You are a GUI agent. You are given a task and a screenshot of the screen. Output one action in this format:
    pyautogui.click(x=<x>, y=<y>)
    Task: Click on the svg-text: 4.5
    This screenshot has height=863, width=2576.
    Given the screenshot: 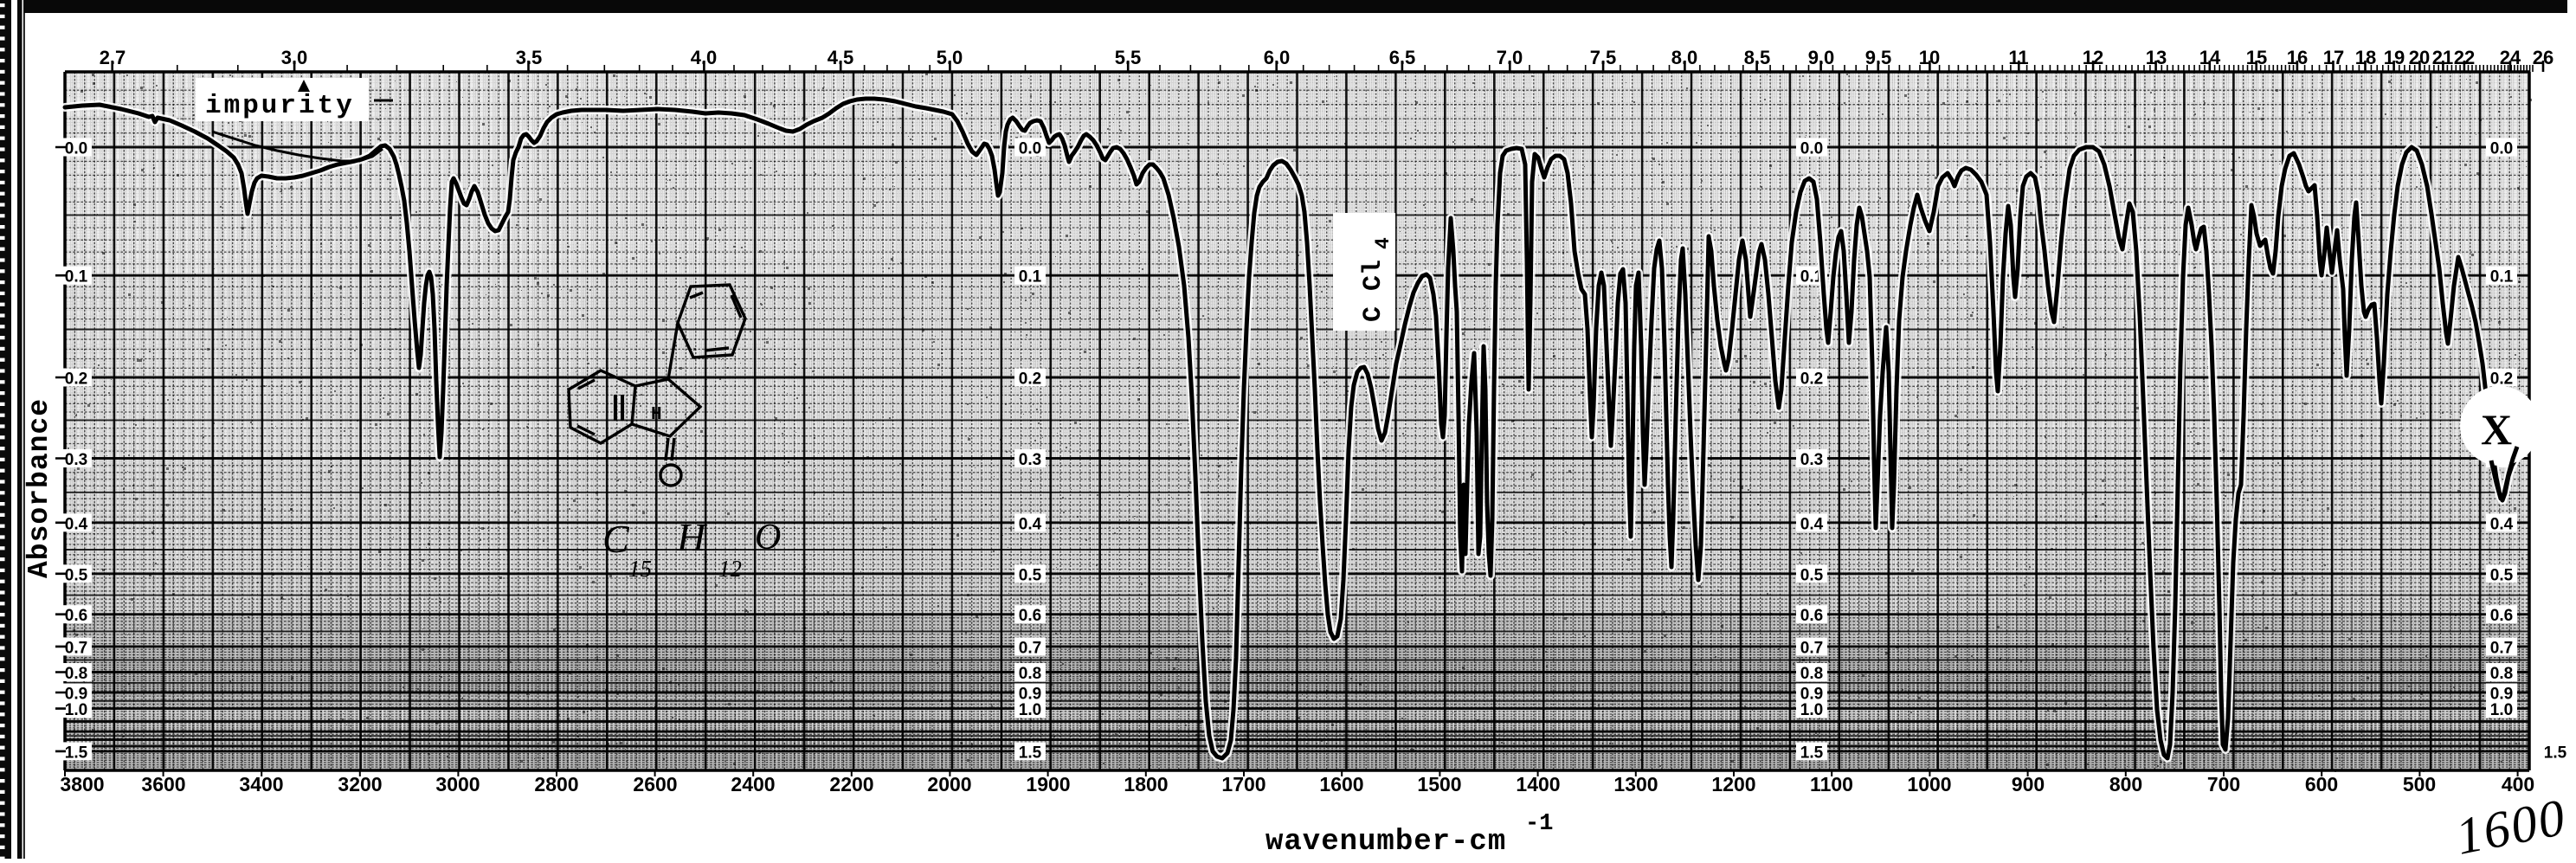 What is the action you would take?
    pyautogui.click(x=841, y=58)
    